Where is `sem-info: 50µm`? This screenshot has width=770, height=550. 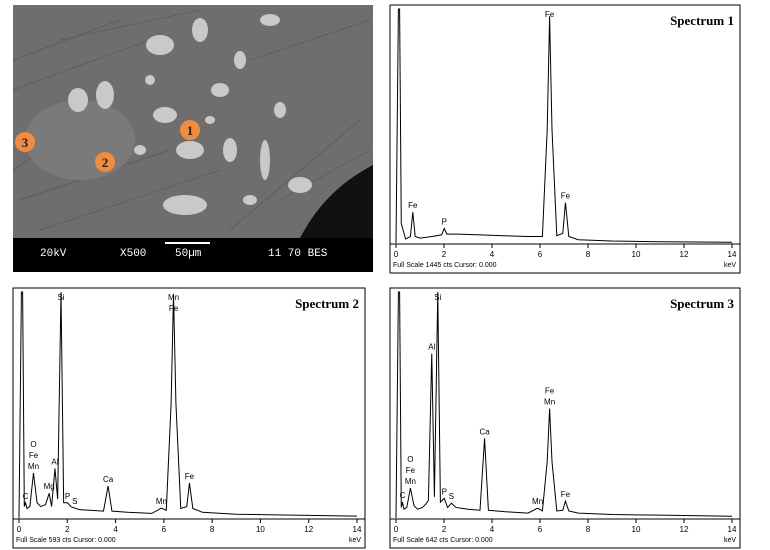
sem-info: 50µm is located at coordinates (188, 254).